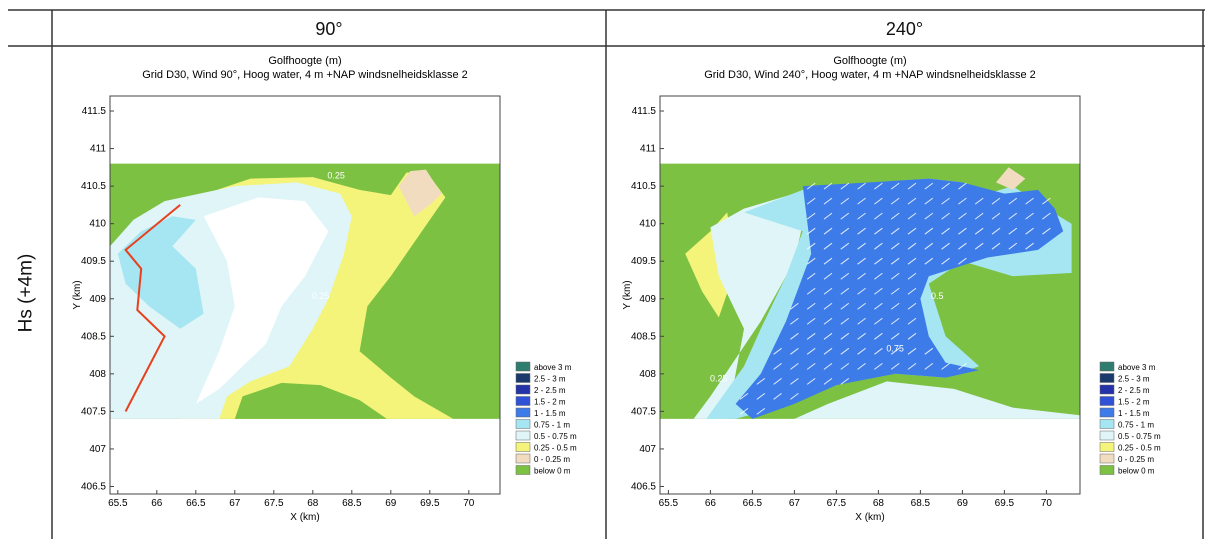 The height and width of the screenshot is (539, 1211). Describe the element at coordinates (97, 224) in the screenshot. I see `y-tick-label: 410` at that location.